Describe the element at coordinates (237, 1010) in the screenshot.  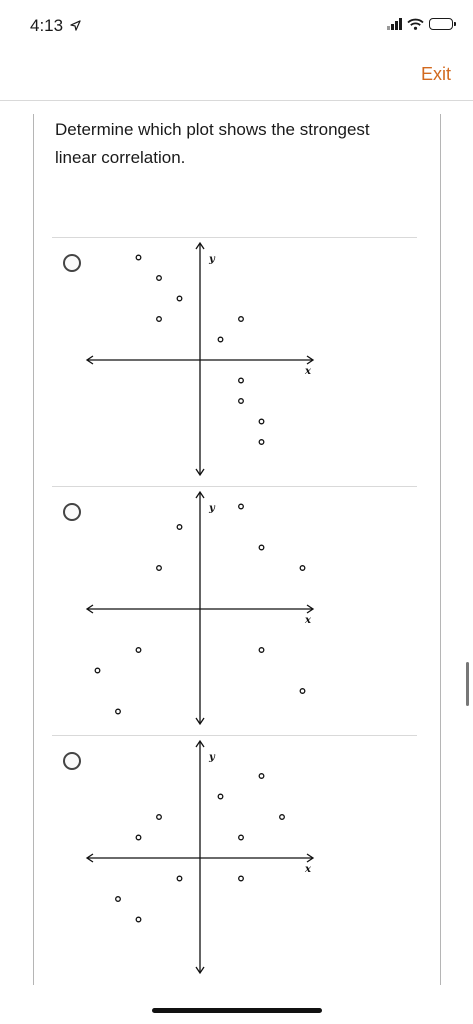
I see `home-indicator` at that location.